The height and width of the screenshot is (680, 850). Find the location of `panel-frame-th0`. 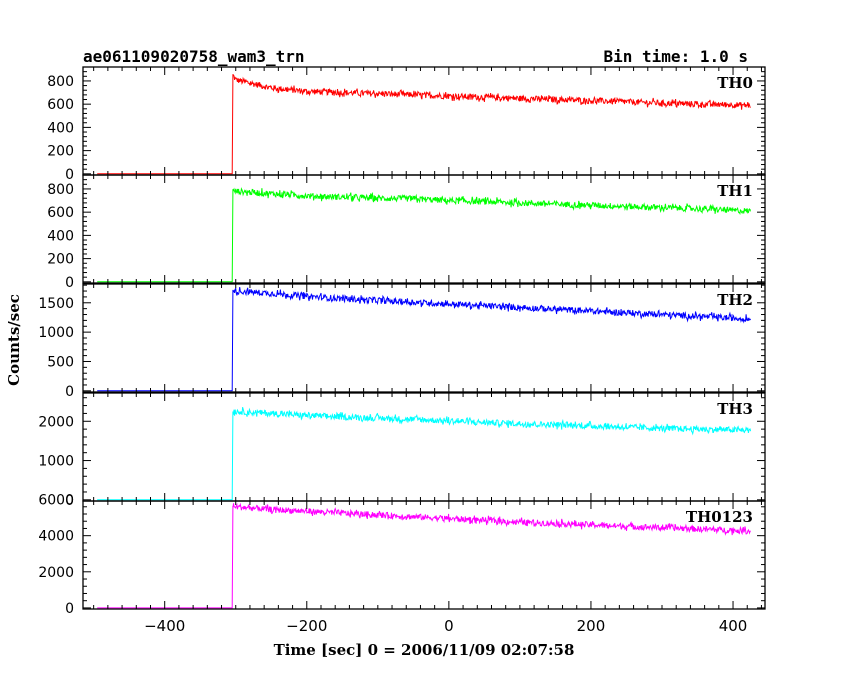

panel-frame-th0 is located at coordinates (424, 121).